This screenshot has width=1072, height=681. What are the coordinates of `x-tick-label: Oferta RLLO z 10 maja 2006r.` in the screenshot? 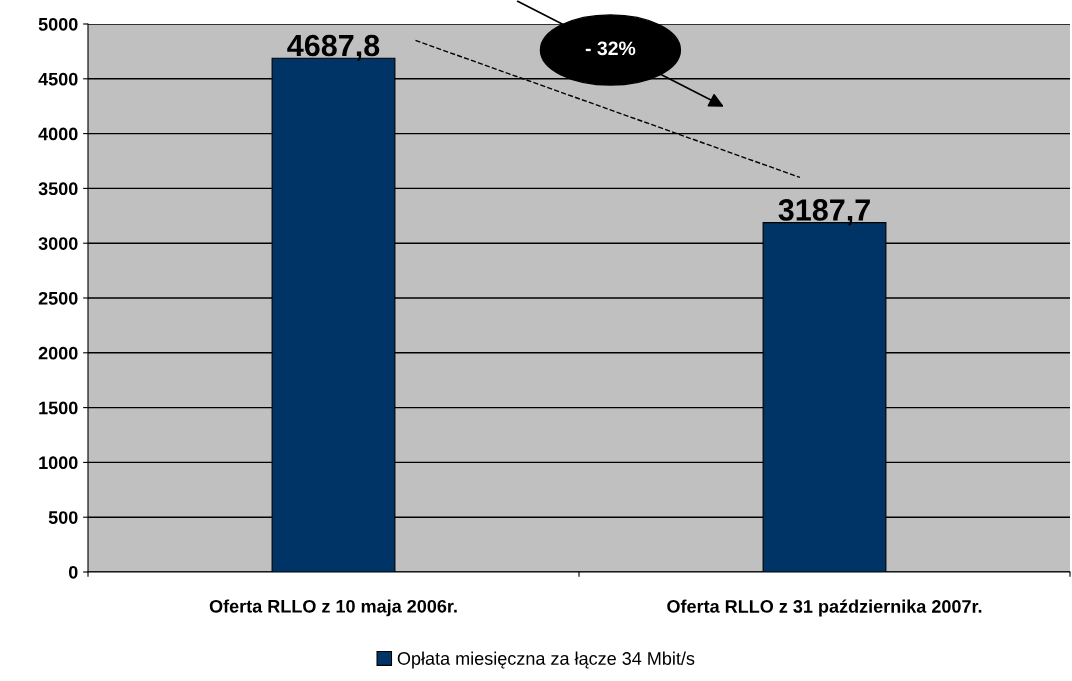 It's located at (333, 608).